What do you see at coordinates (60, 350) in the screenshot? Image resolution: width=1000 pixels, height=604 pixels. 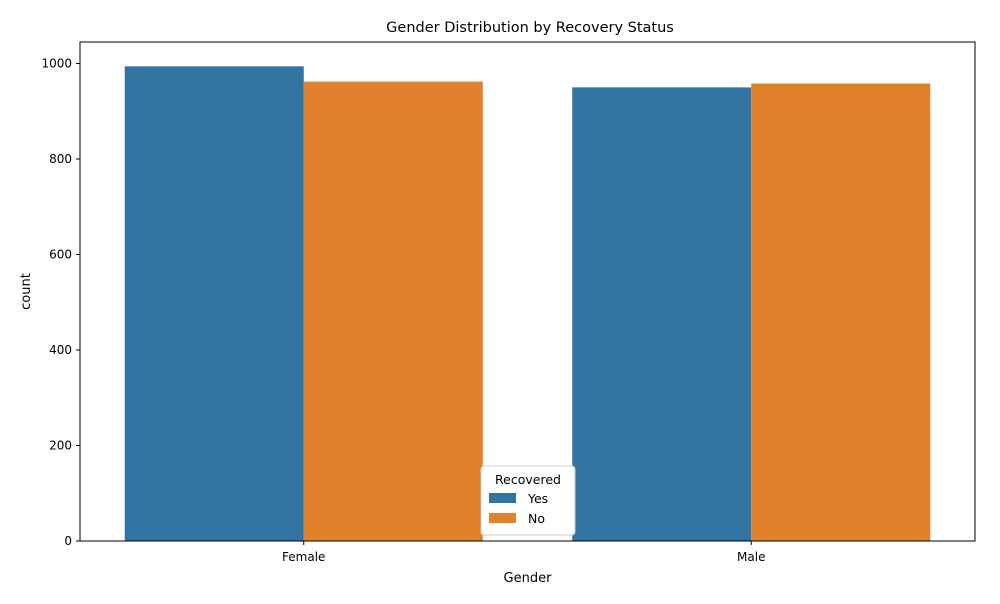 I see `y-tick-label: 400` at bounding box center [60, 350].